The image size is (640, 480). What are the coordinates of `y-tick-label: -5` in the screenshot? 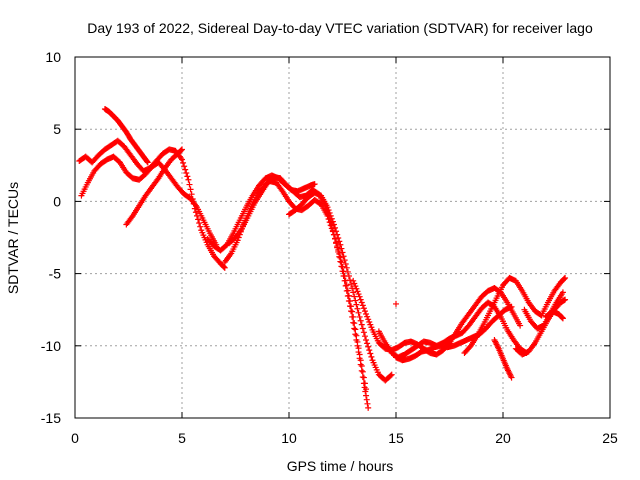 It's located at (55, 274).